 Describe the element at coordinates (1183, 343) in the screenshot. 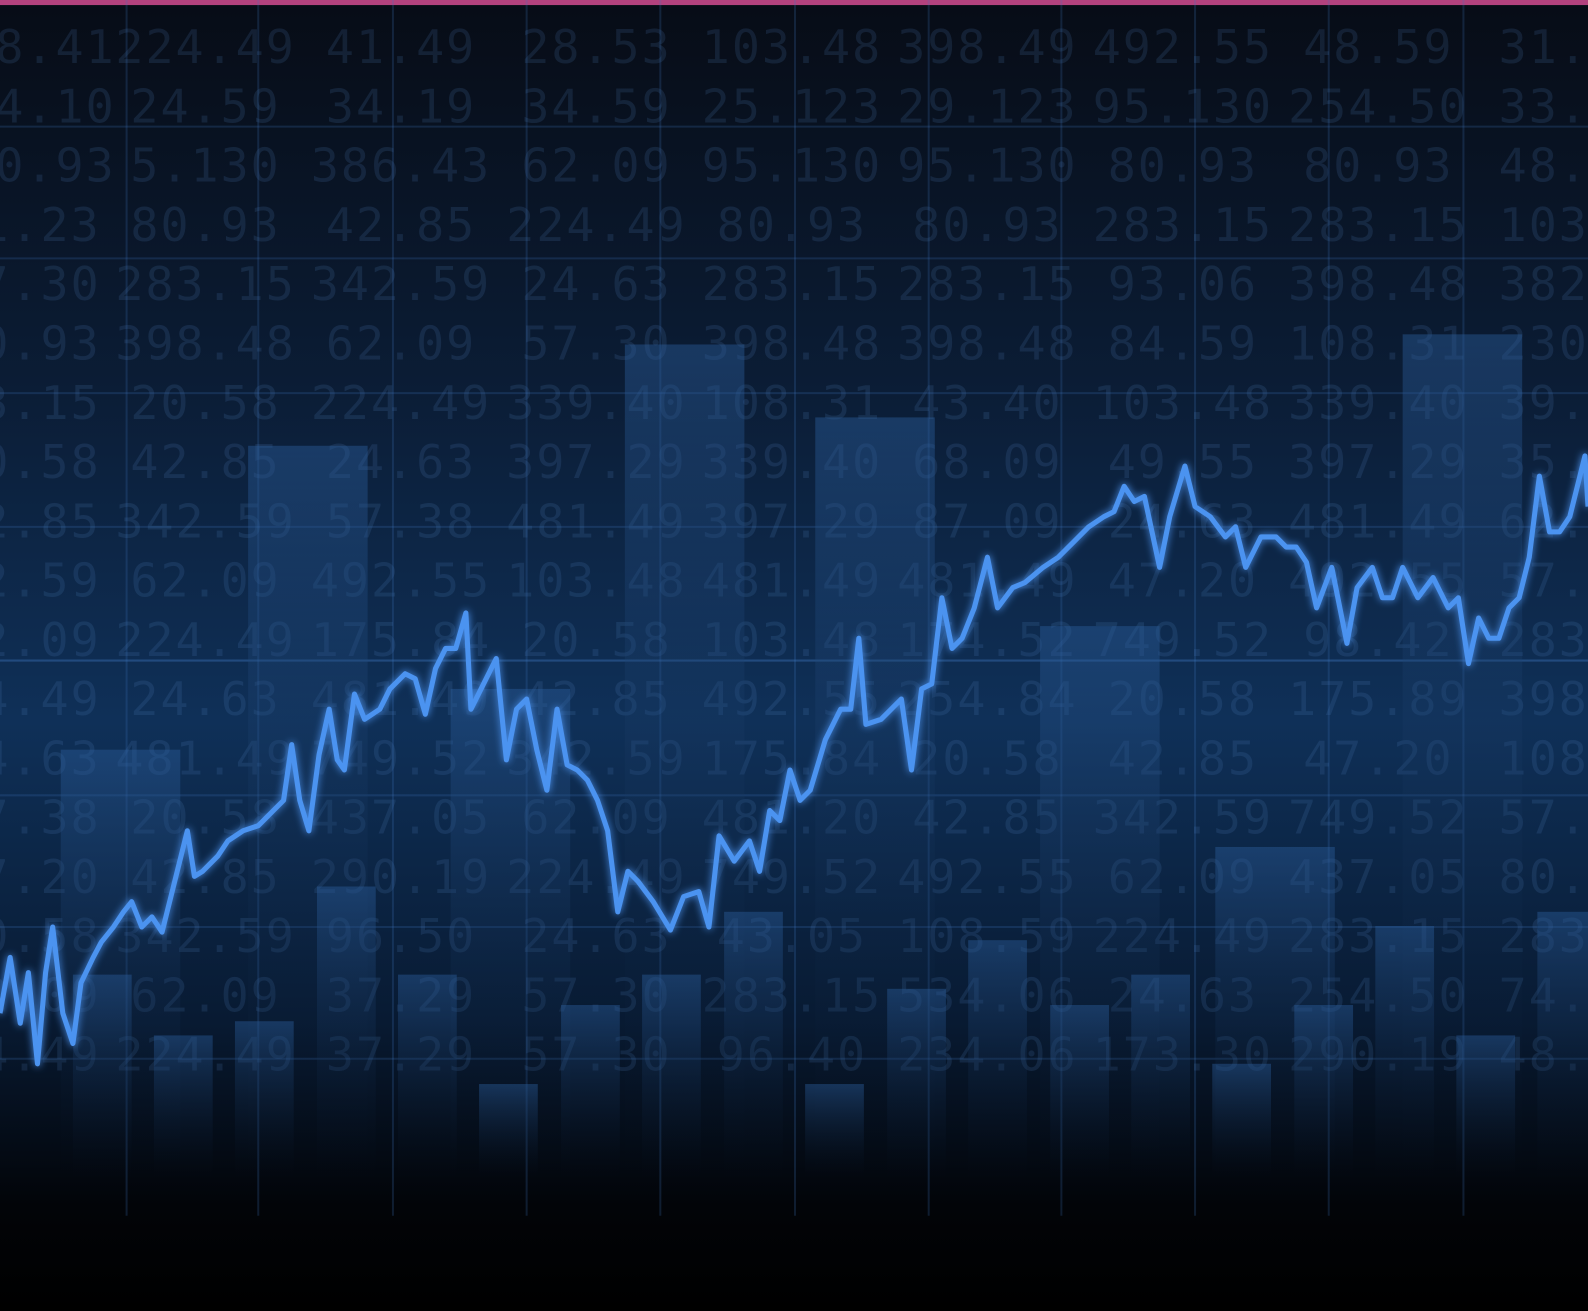

I see `background-number: 84.59` at that location.